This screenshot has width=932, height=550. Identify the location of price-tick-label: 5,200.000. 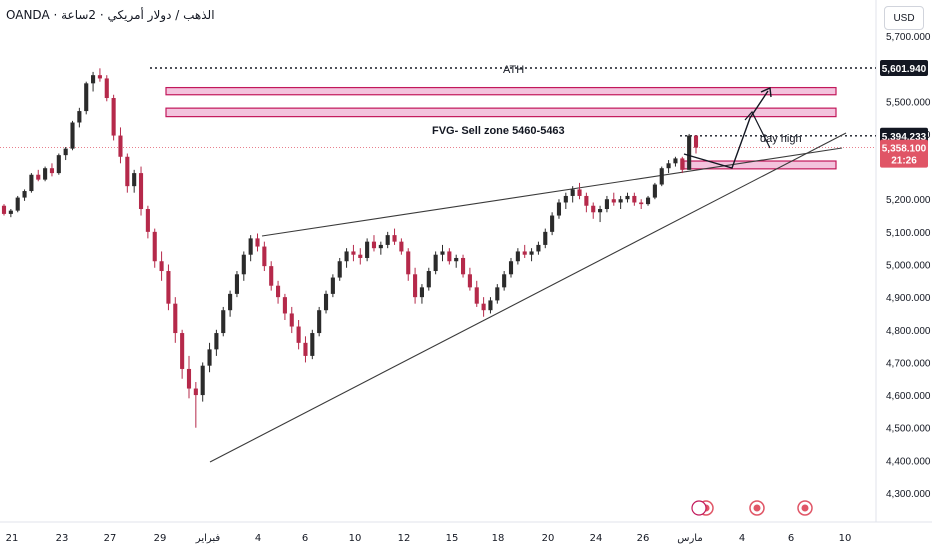
(908, 200).